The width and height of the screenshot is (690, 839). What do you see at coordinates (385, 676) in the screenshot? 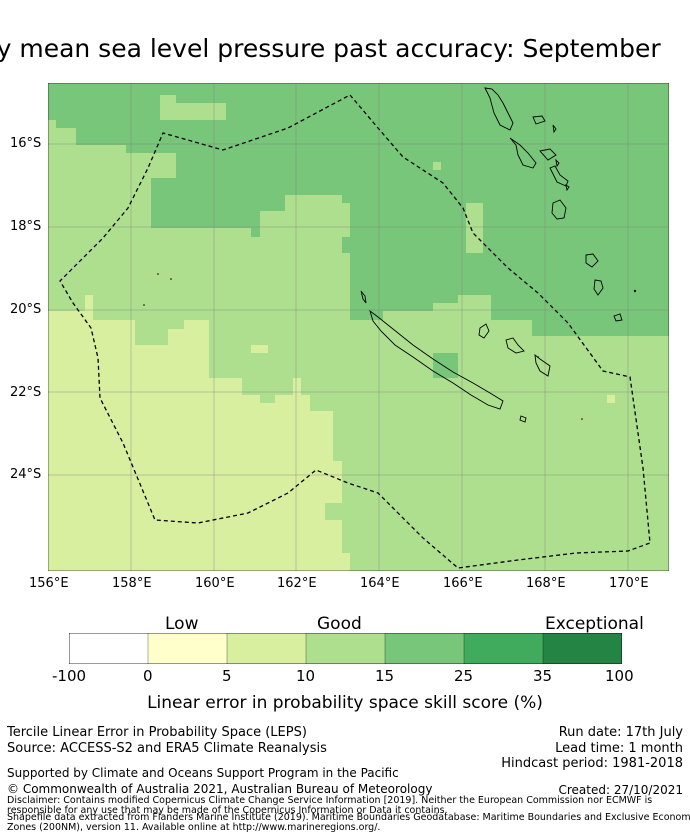
I see `colorbar-tick-15: 15` at bounding box center [385, 676].